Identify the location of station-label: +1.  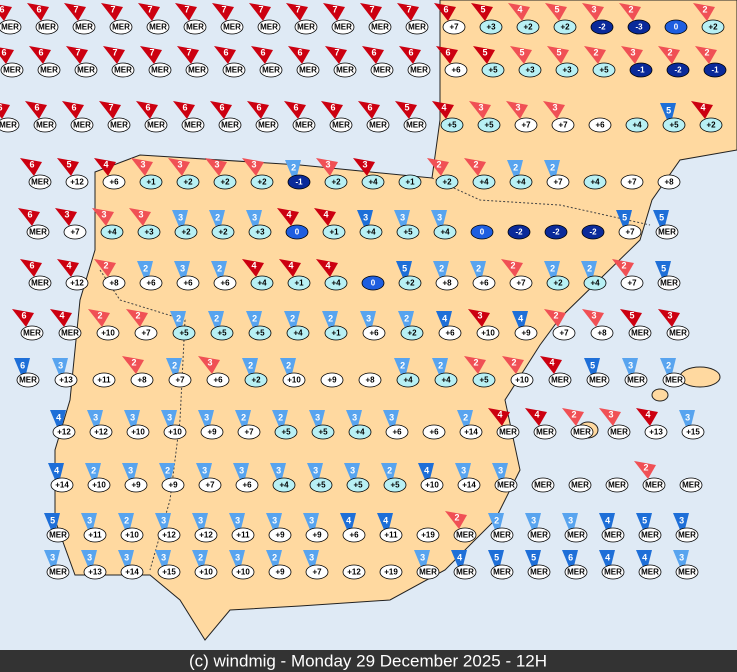
(336, 333).